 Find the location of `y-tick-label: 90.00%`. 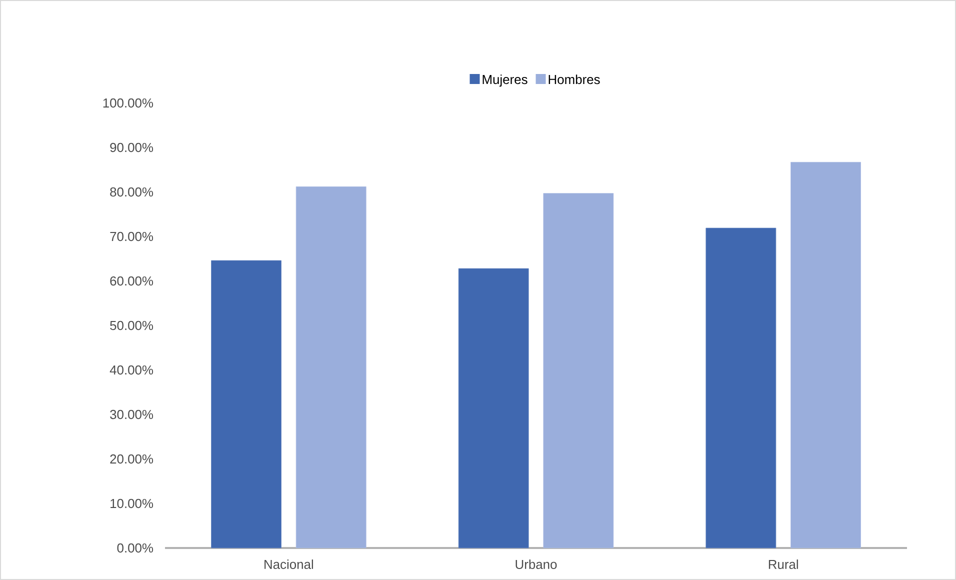

y-tick-label: 90.00% is located at coordinates (132, 147).